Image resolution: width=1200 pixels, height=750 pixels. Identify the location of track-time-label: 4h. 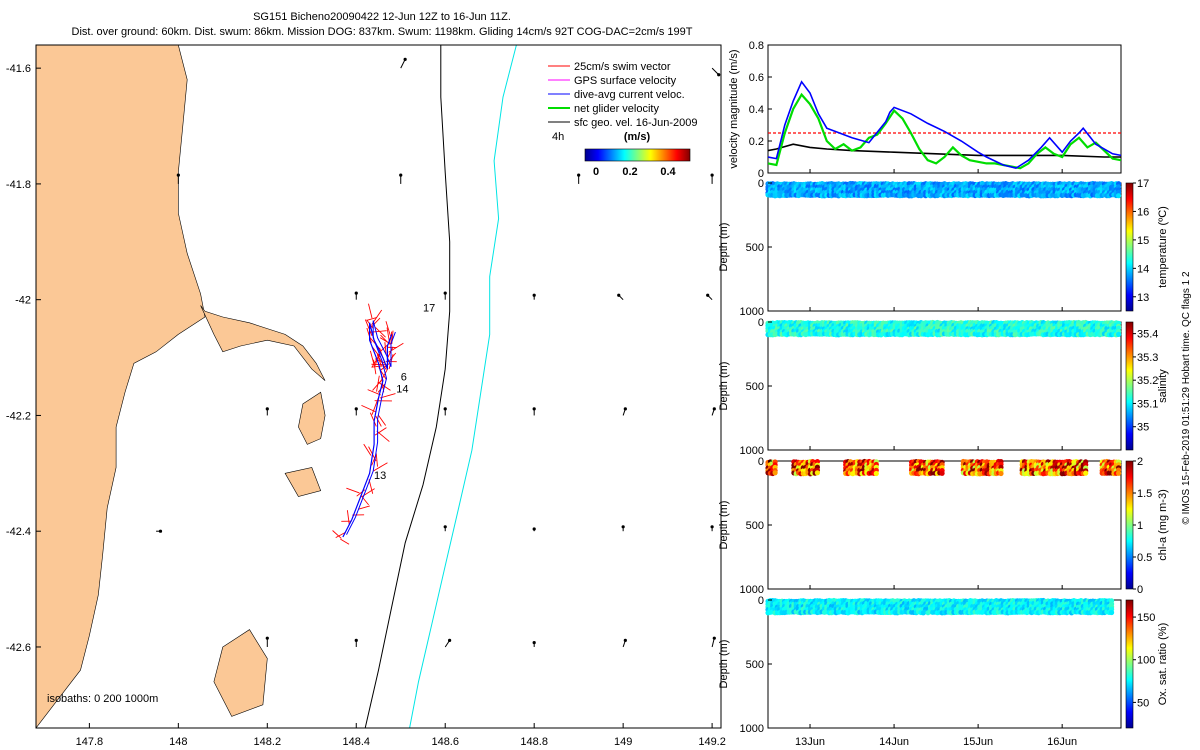
(558, 137).